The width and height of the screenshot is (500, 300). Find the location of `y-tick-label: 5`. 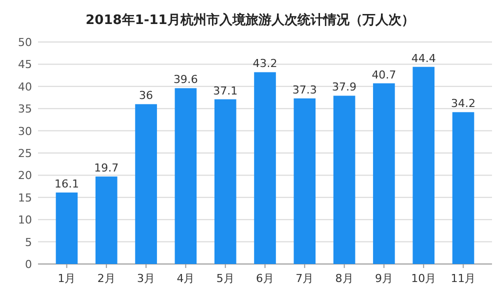

y-tick-label: 5 is located at coordinates (28, 242).